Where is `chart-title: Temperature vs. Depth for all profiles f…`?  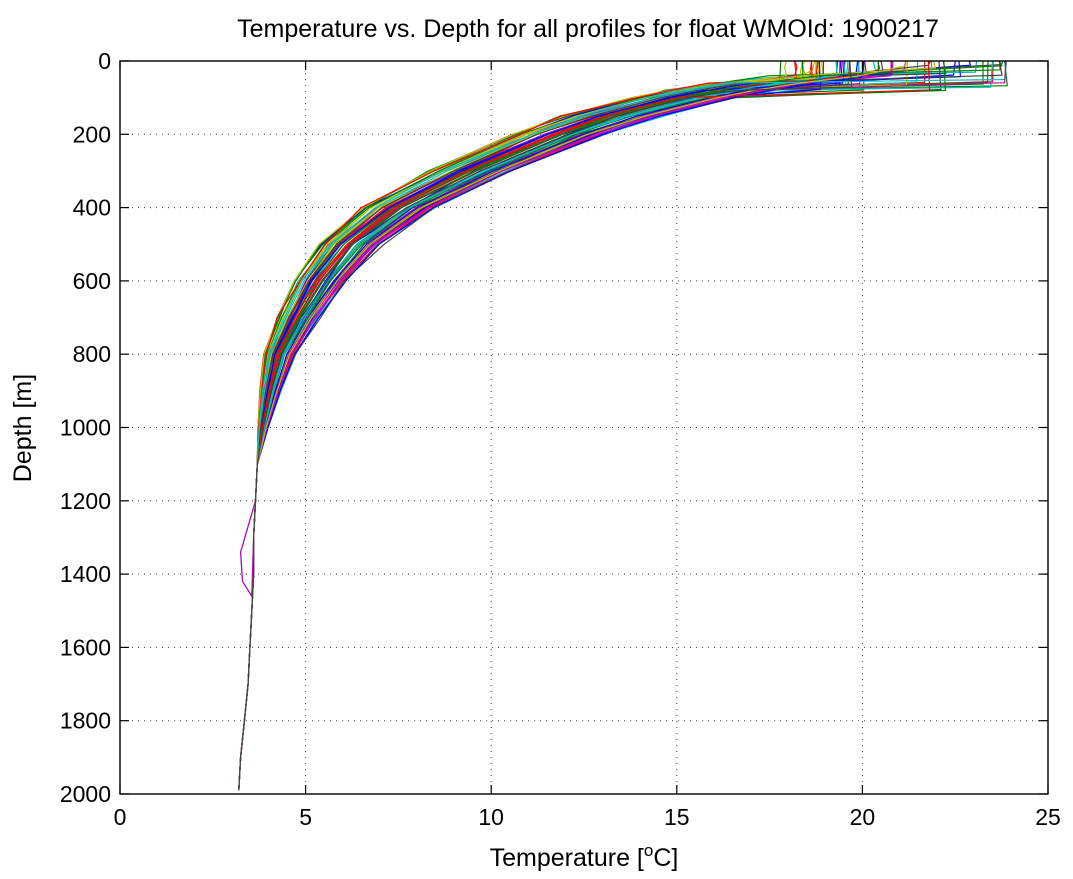 chart-title: Temperature vs. Depth for all profiles f… is located at coordinates (588, 29).